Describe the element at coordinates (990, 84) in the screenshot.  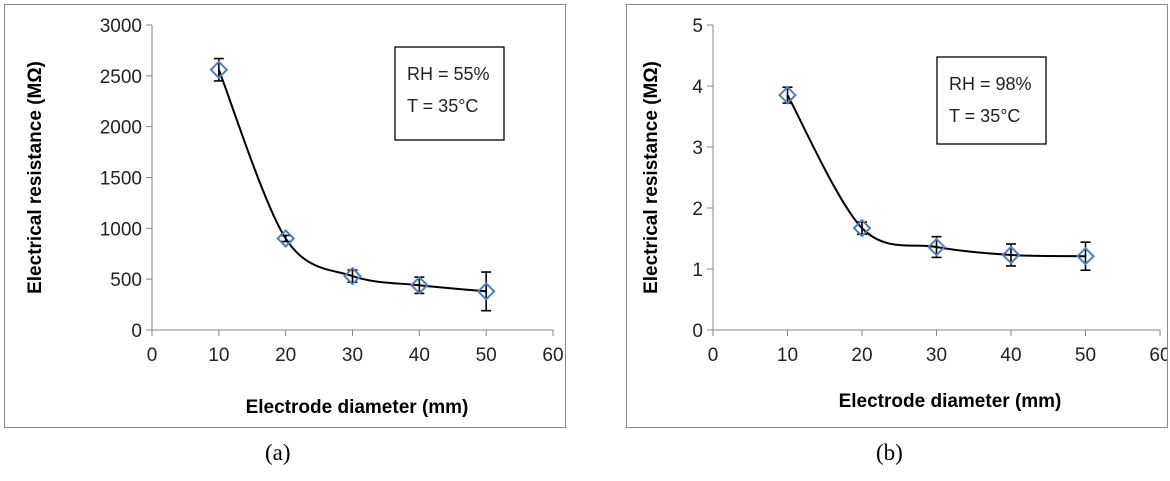
I see `chart-1-annotation-text: RH = 98%` at that location.